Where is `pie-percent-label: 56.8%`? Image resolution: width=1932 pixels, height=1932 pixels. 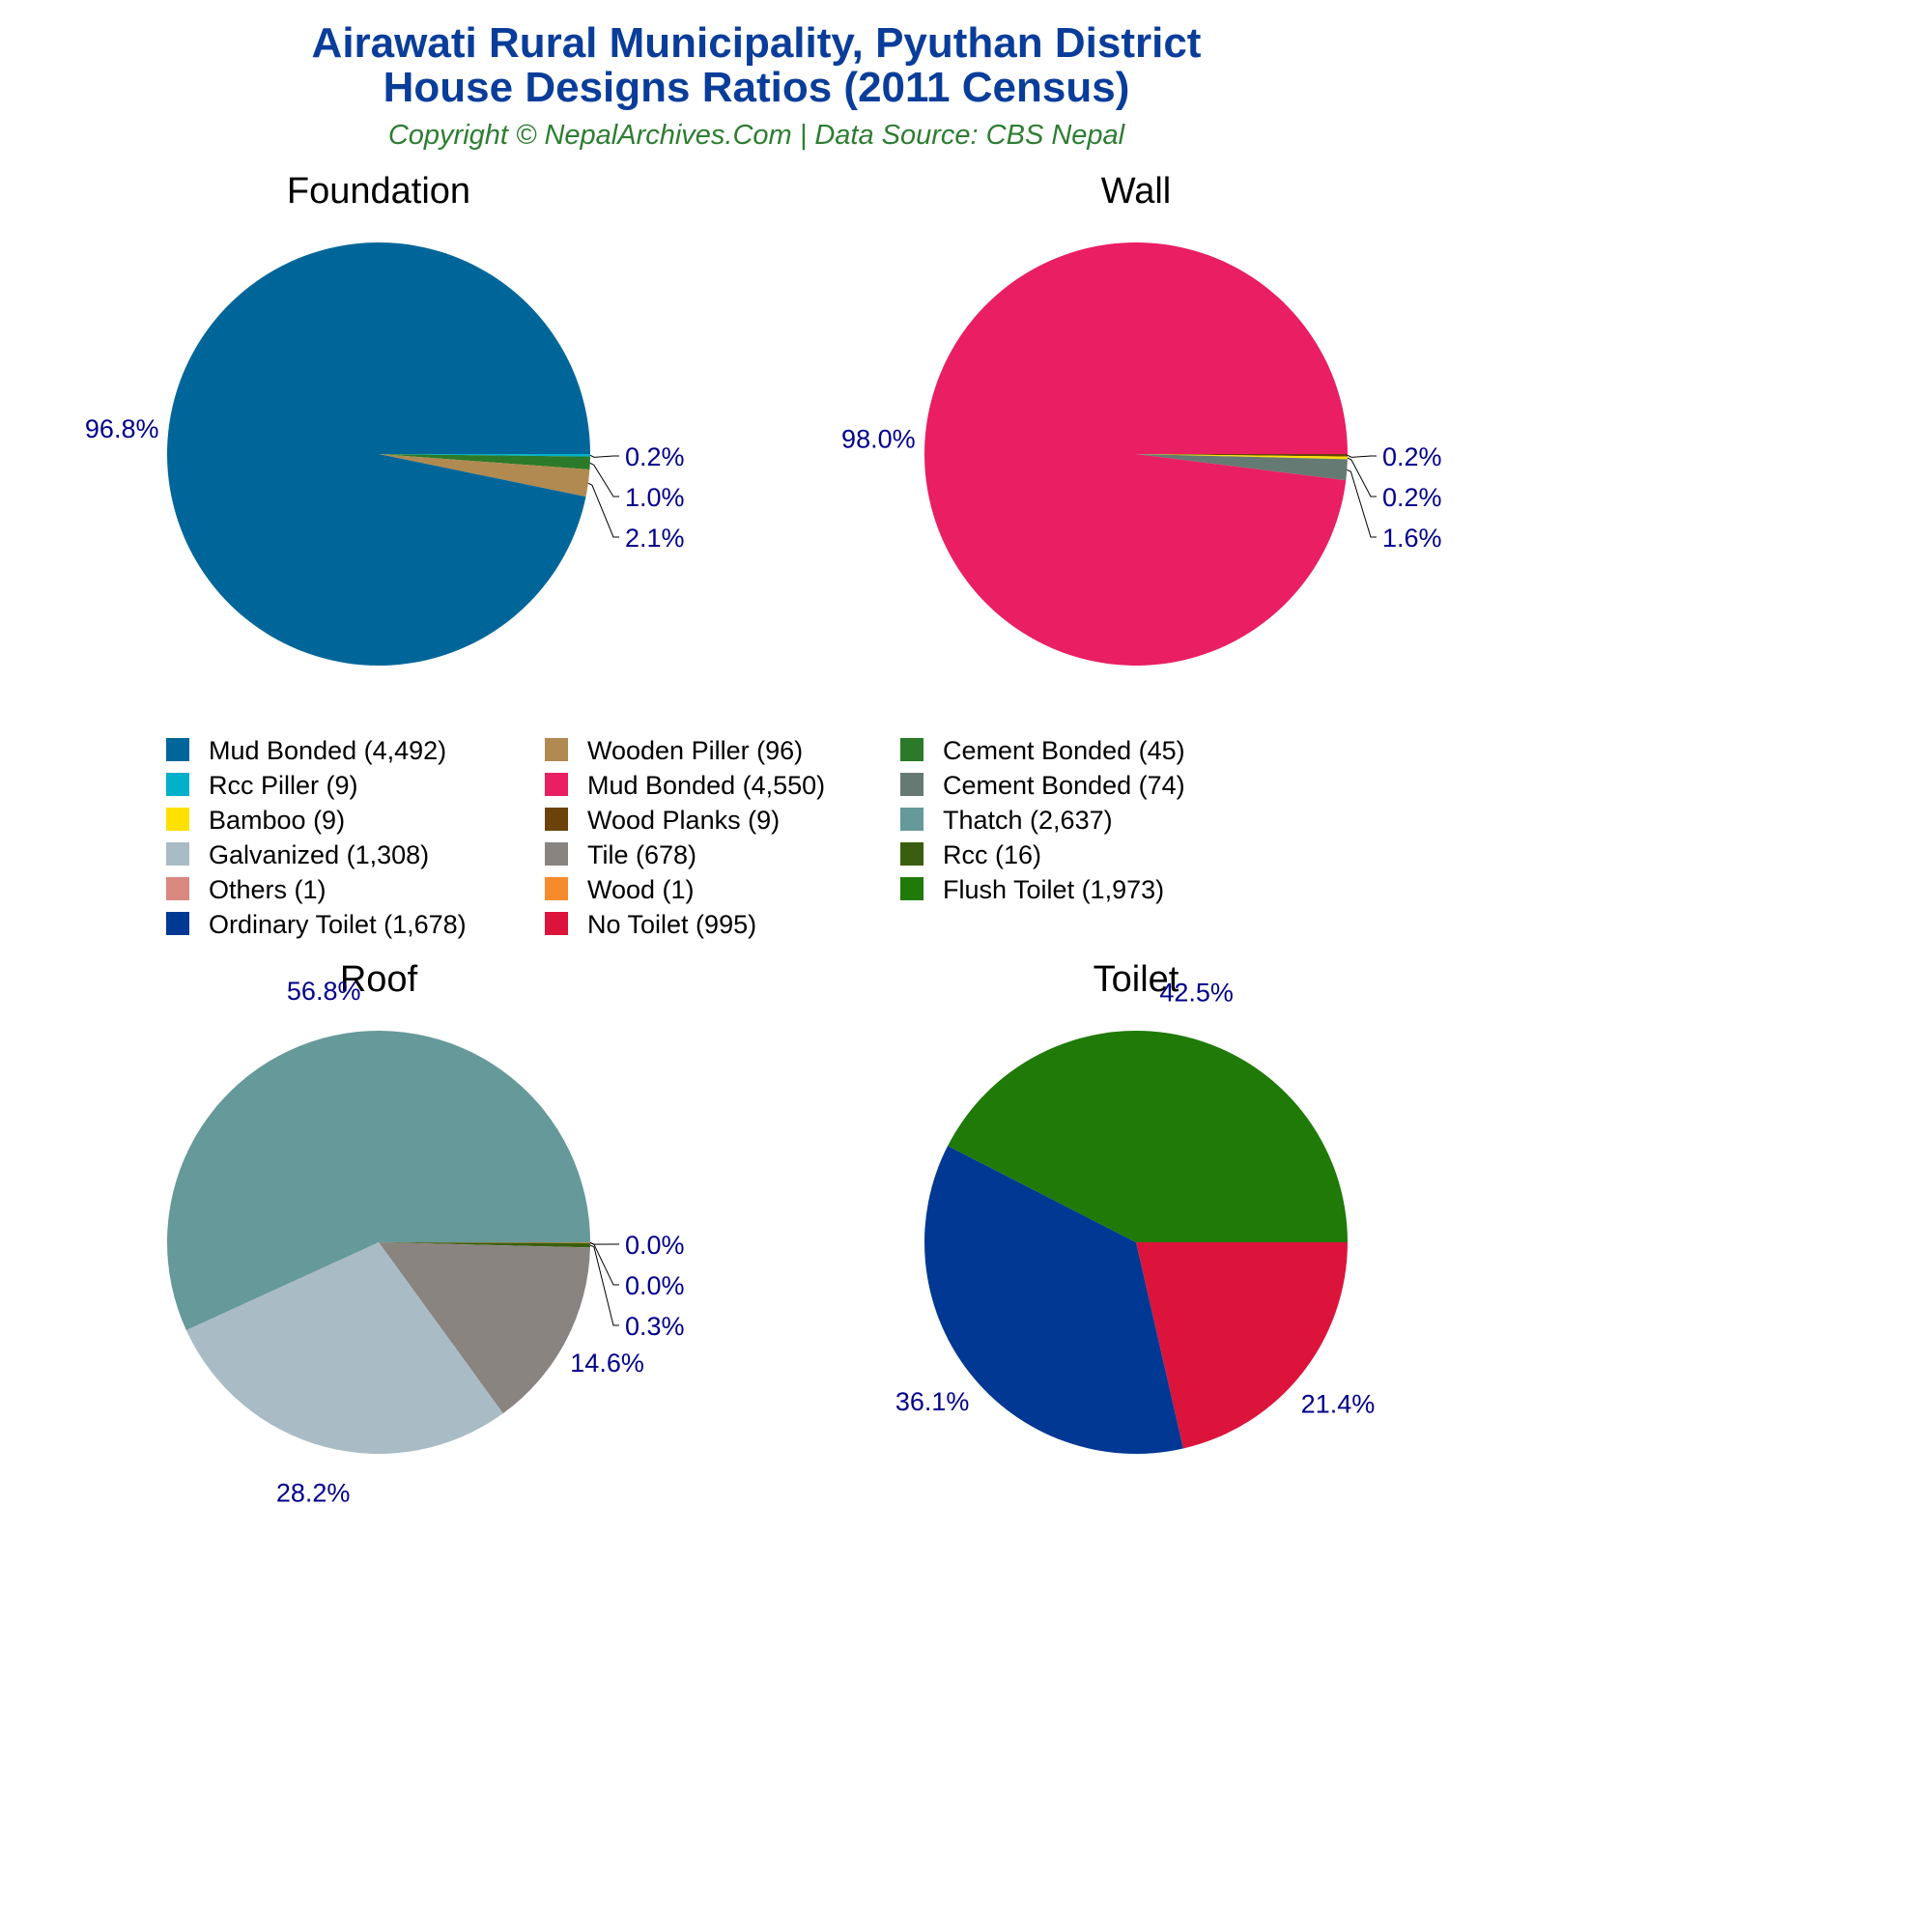 pie-percent-label: 56.8% is located at coordinates (324, 992).